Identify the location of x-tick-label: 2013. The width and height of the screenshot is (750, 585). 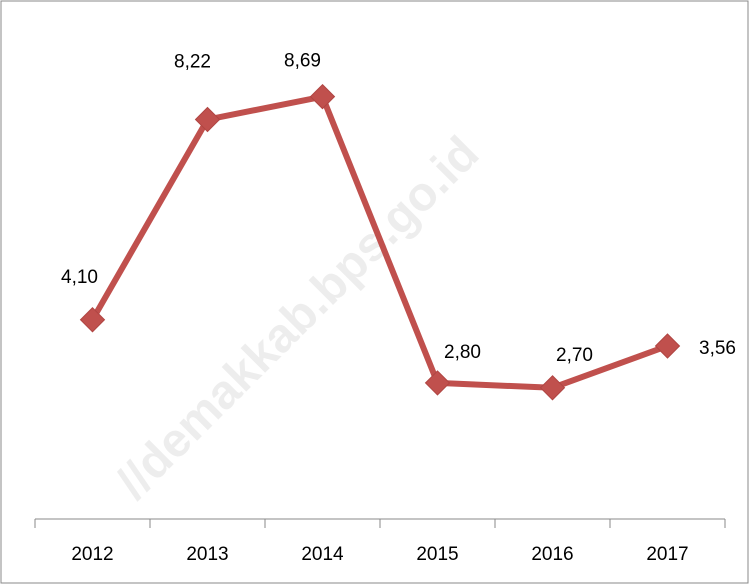
(207, 554).